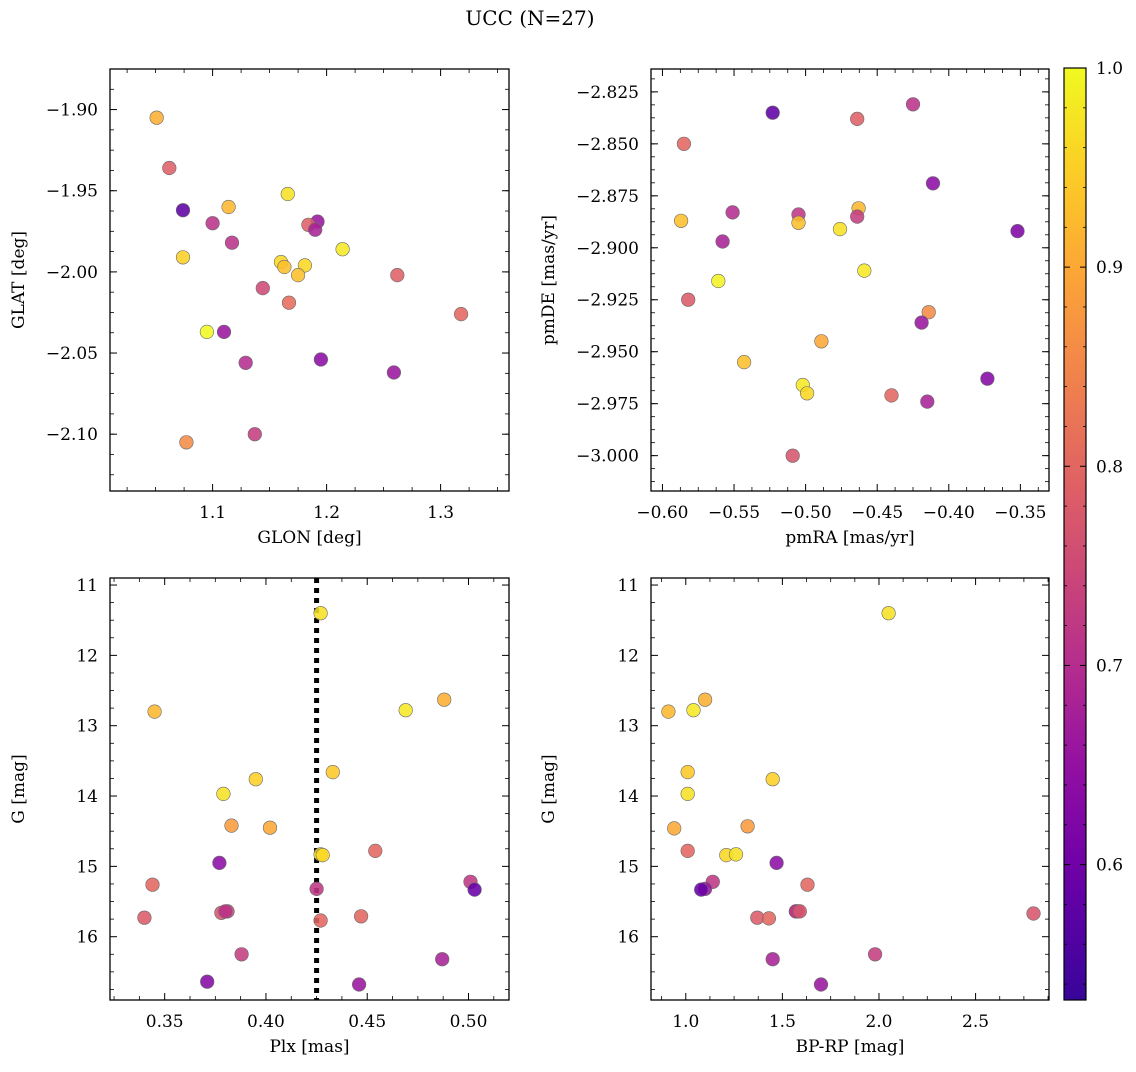 Image resolution: width=1136 pixels, height=1072 pixels. Describe the element at coordinates (266, 1022) in the screenshot. I see `x-tick-label: 0.40` at that location.